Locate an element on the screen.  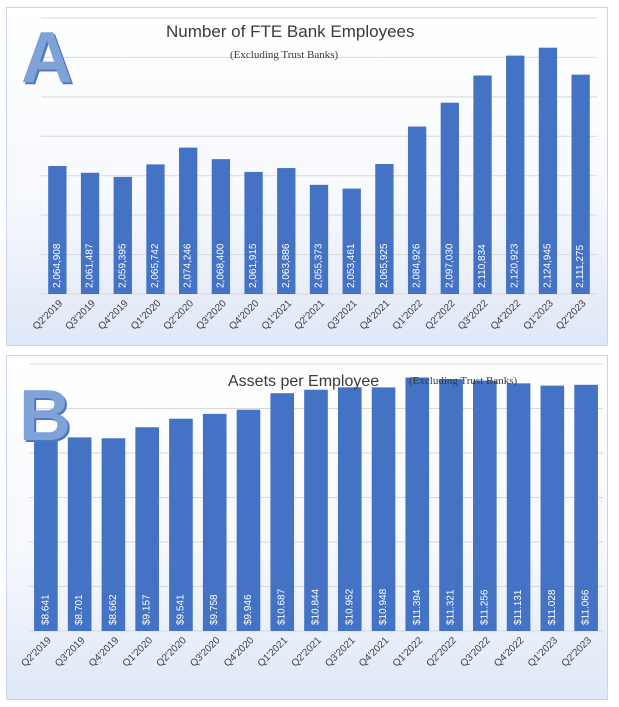
tick-label: Q1'2020 is located at coordinates (138, 652).